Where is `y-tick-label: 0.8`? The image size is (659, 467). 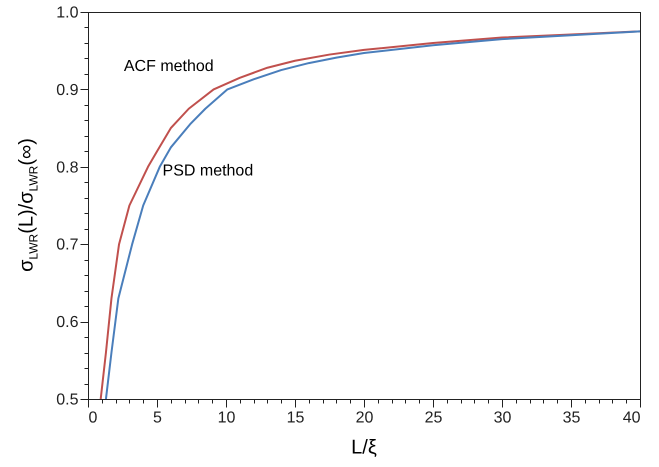
y-tick-label: 0.8 is located at coordinates (67, 167).